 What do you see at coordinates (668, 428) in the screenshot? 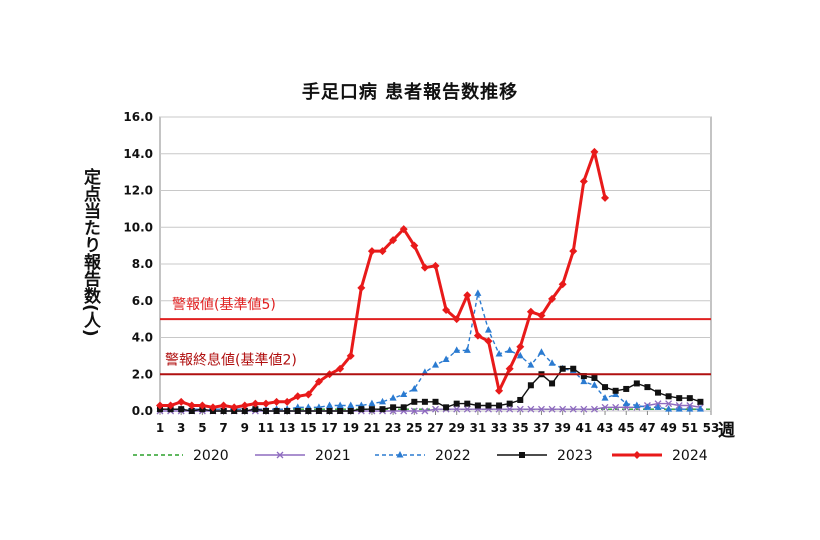
I see `x-tick-label: 49` at bounding box center [668, 428].